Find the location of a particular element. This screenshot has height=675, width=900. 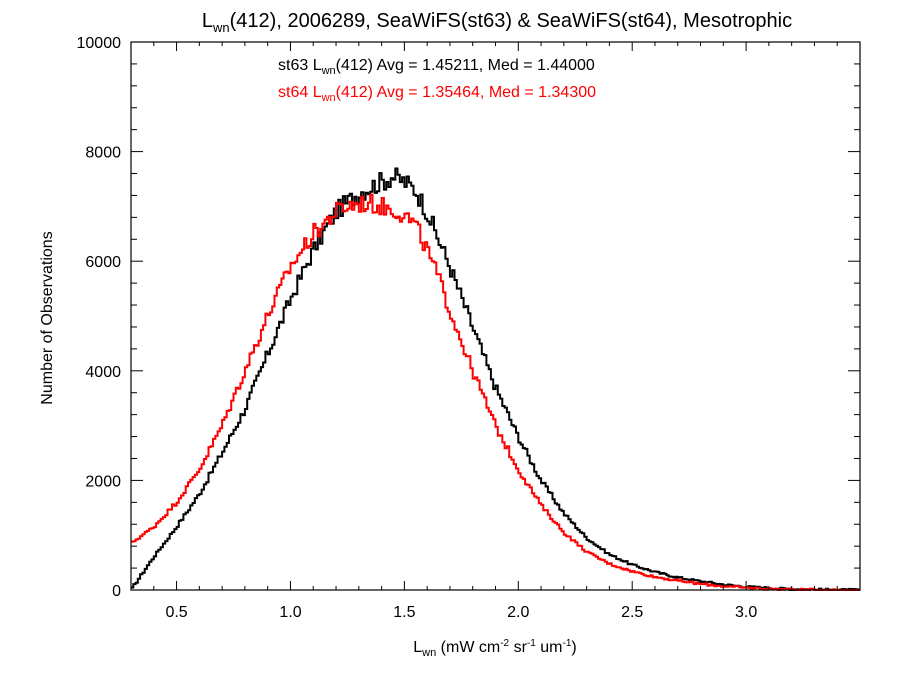

x-label-main: L is located at coordinates (417, 647).